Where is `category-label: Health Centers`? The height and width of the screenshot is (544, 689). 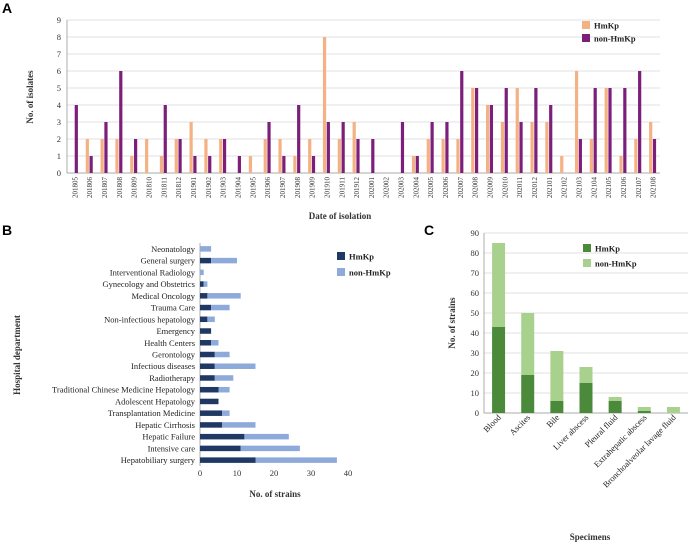
category-label: Health Centers is located at coordinates (169, 343).